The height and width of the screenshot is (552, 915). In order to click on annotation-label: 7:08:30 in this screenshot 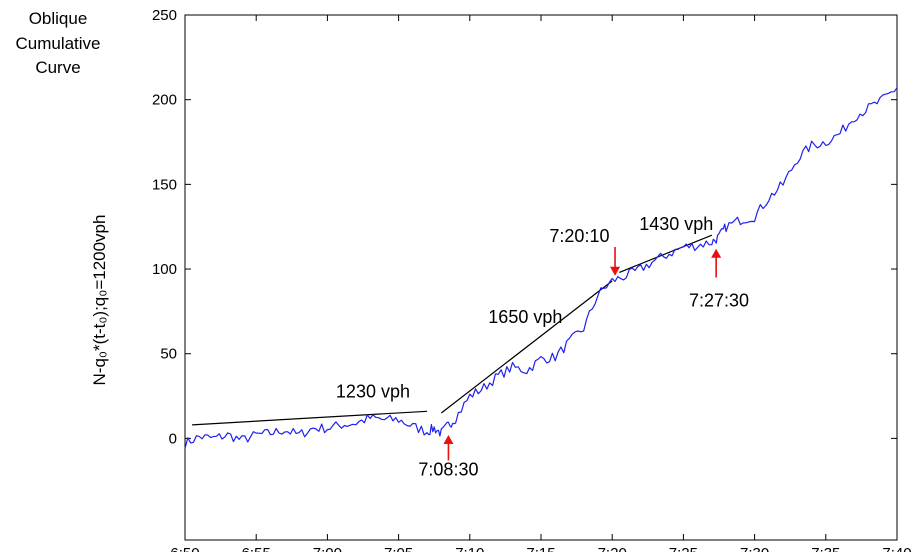, I will do `click(448, 470)`.